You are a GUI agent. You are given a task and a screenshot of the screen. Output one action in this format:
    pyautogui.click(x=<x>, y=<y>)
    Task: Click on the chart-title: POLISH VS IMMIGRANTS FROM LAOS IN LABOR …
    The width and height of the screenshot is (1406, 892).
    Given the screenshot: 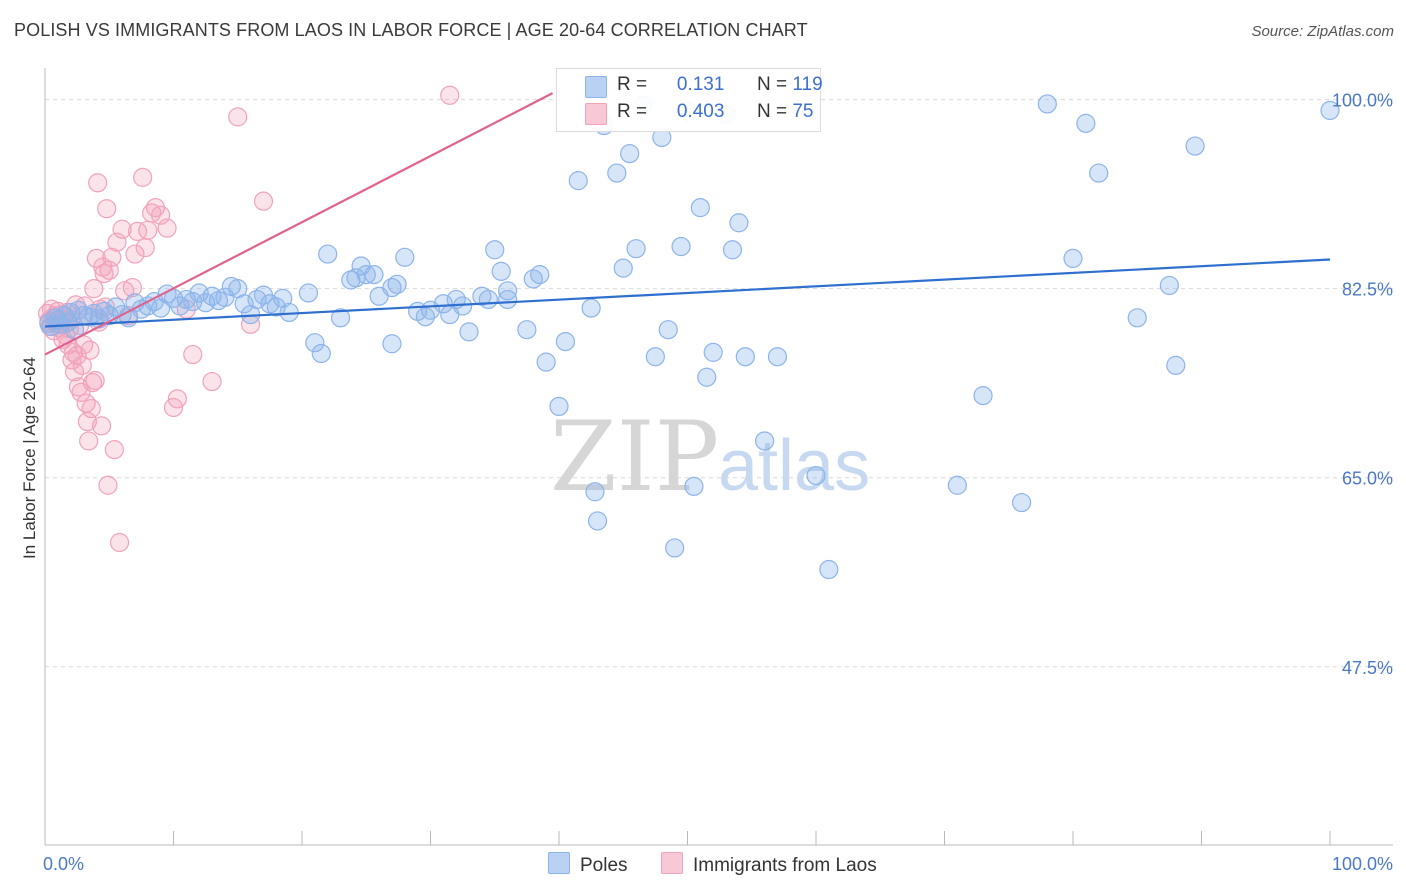 What is the action you would take?
    pyautogui.click(x=411, y=30)
    